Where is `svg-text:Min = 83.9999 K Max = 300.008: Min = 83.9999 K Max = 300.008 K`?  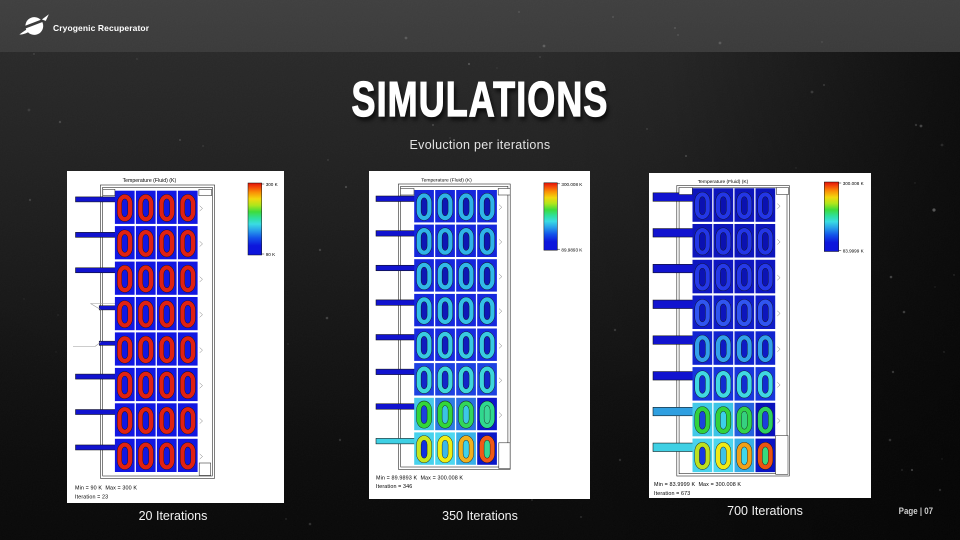
svg-text:Min = 83.9999 K Max = 300.008: Min = 83.9999 K Max = 300.008 K is located at coordinates (697, 485).